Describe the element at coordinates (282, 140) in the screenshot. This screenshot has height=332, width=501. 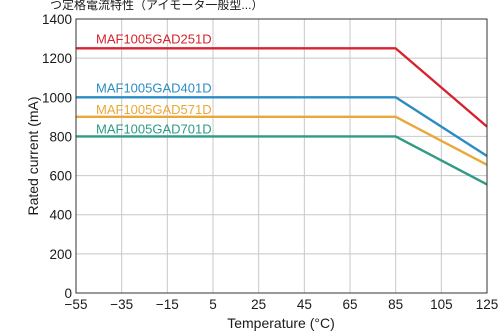
I see `series-line-maf1005gad571d` at that location.